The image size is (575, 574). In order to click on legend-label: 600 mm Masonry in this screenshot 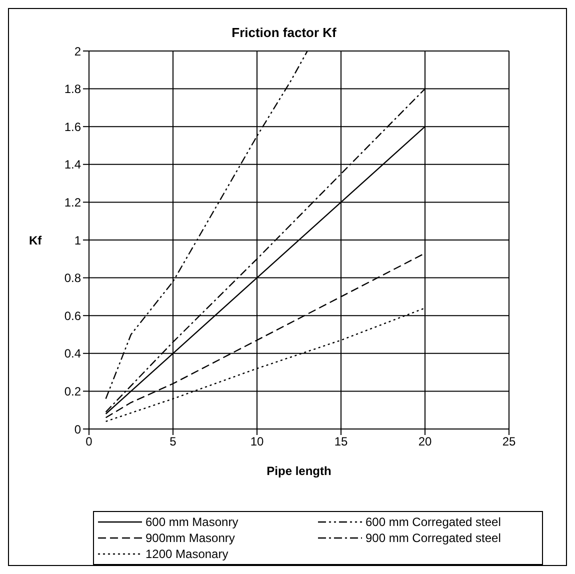, I will do `click(192, 522)`.